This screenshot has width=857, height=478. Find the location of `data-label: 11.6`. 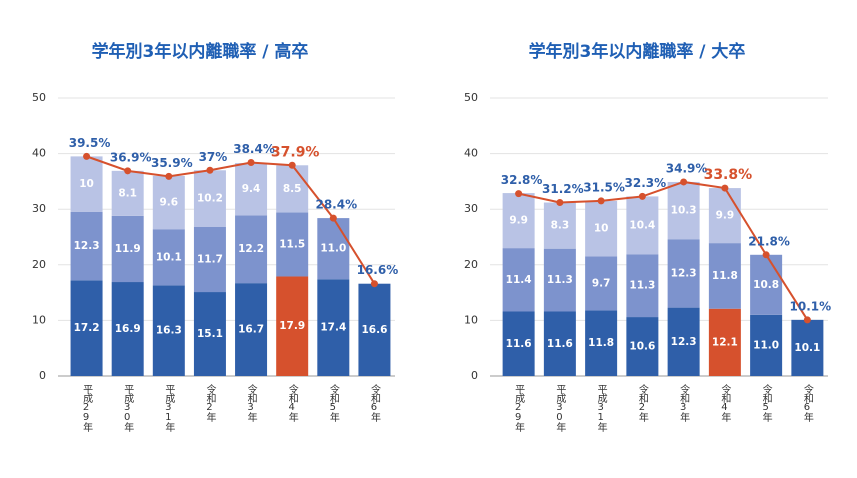

data-label: 11.6 is located at coordinates (560, 344).